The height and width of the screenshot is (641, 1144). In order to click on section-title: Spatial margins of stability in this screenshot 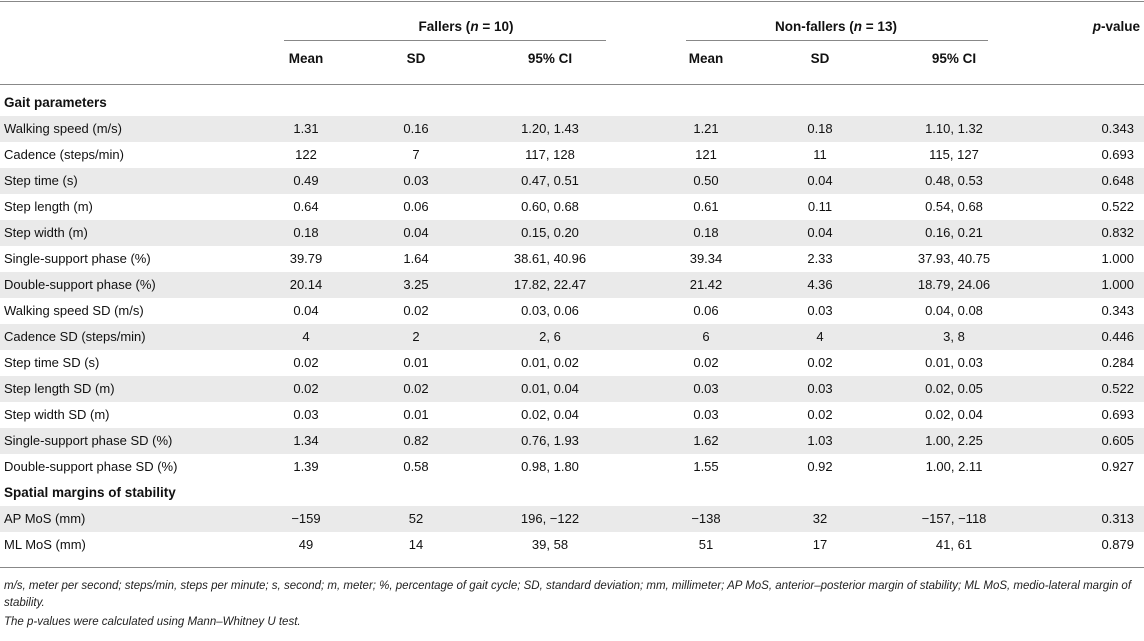, I will do `click(90, 492)`.